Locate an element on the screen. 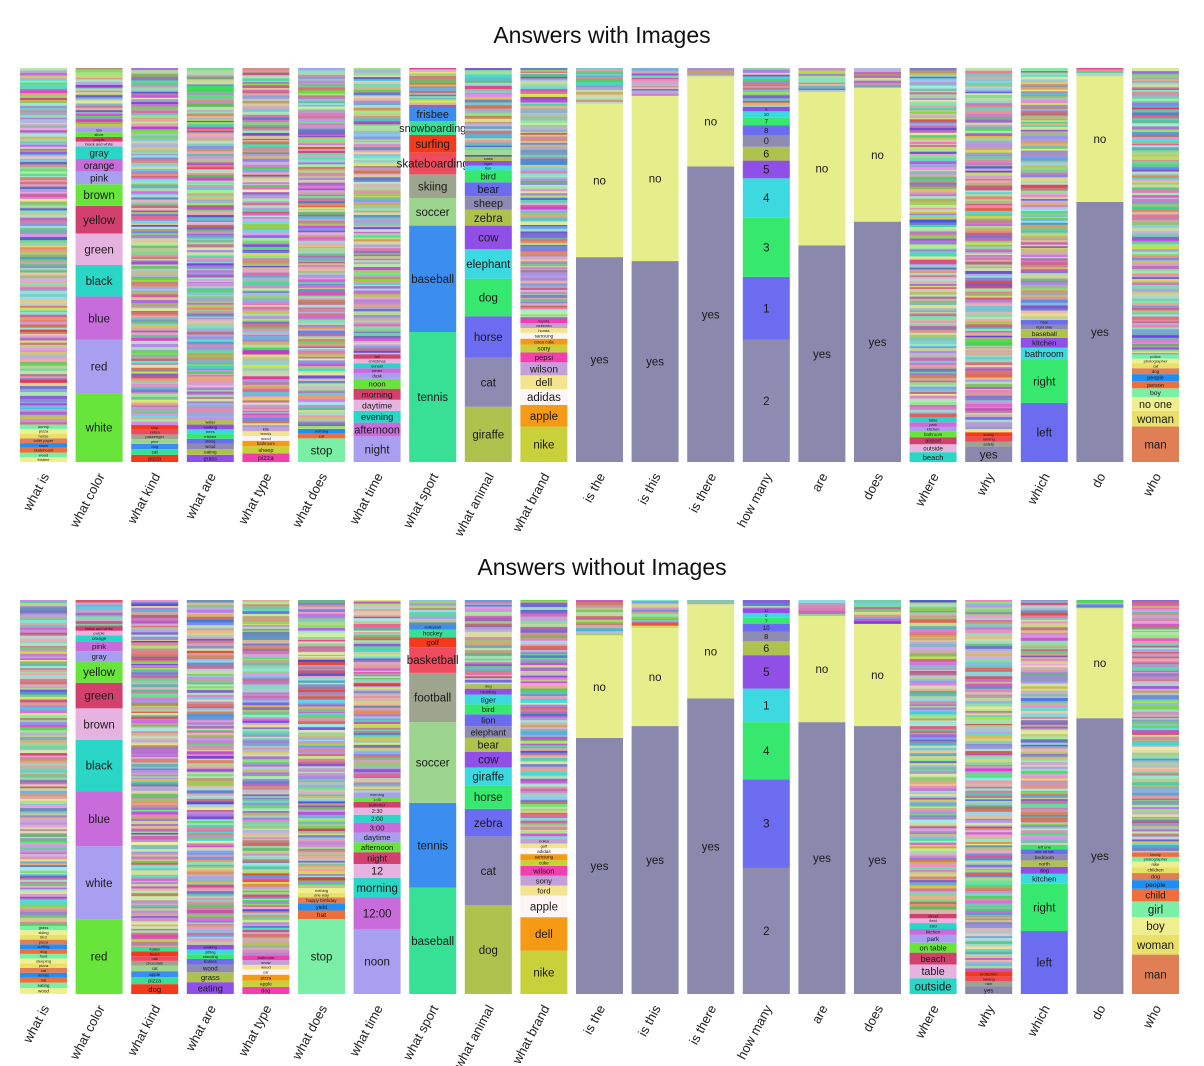 The height and width of the screenshot is (1066, 1204). segment-label: dog is located at coordinates (43, 951).